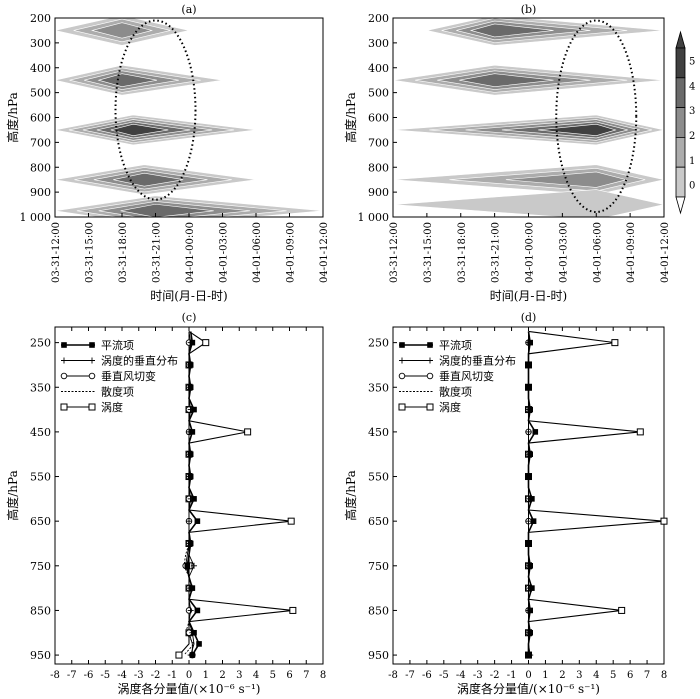 Image resolution: width=700 pixels, height=699 pixels. I want to click on legend-label: 涡度, so click(112, 407).